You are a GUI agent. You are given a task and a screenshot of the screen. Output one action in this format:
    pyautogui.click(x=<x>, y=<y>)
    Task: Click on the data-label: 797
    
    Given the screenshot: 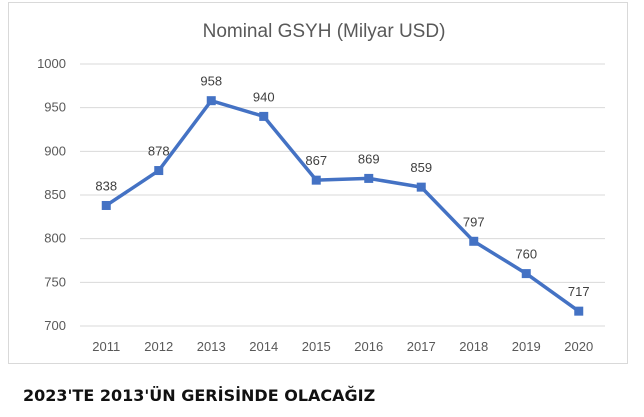 What is the action you would take?
    pyautogui.click(x=474, y=221)
    